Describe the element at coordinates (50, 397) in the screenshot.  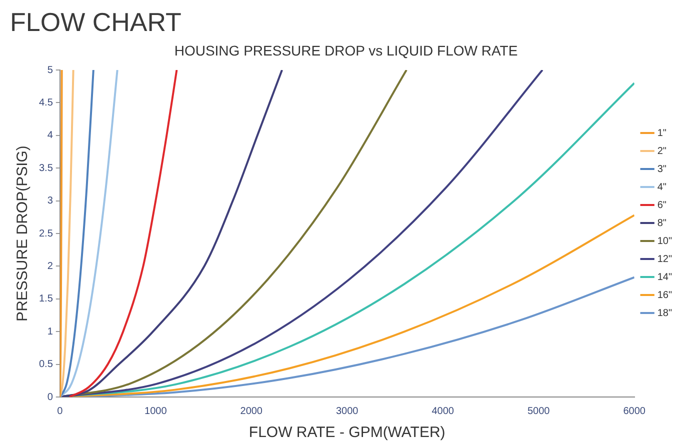
I see `y-tick-label: 0` at that location.